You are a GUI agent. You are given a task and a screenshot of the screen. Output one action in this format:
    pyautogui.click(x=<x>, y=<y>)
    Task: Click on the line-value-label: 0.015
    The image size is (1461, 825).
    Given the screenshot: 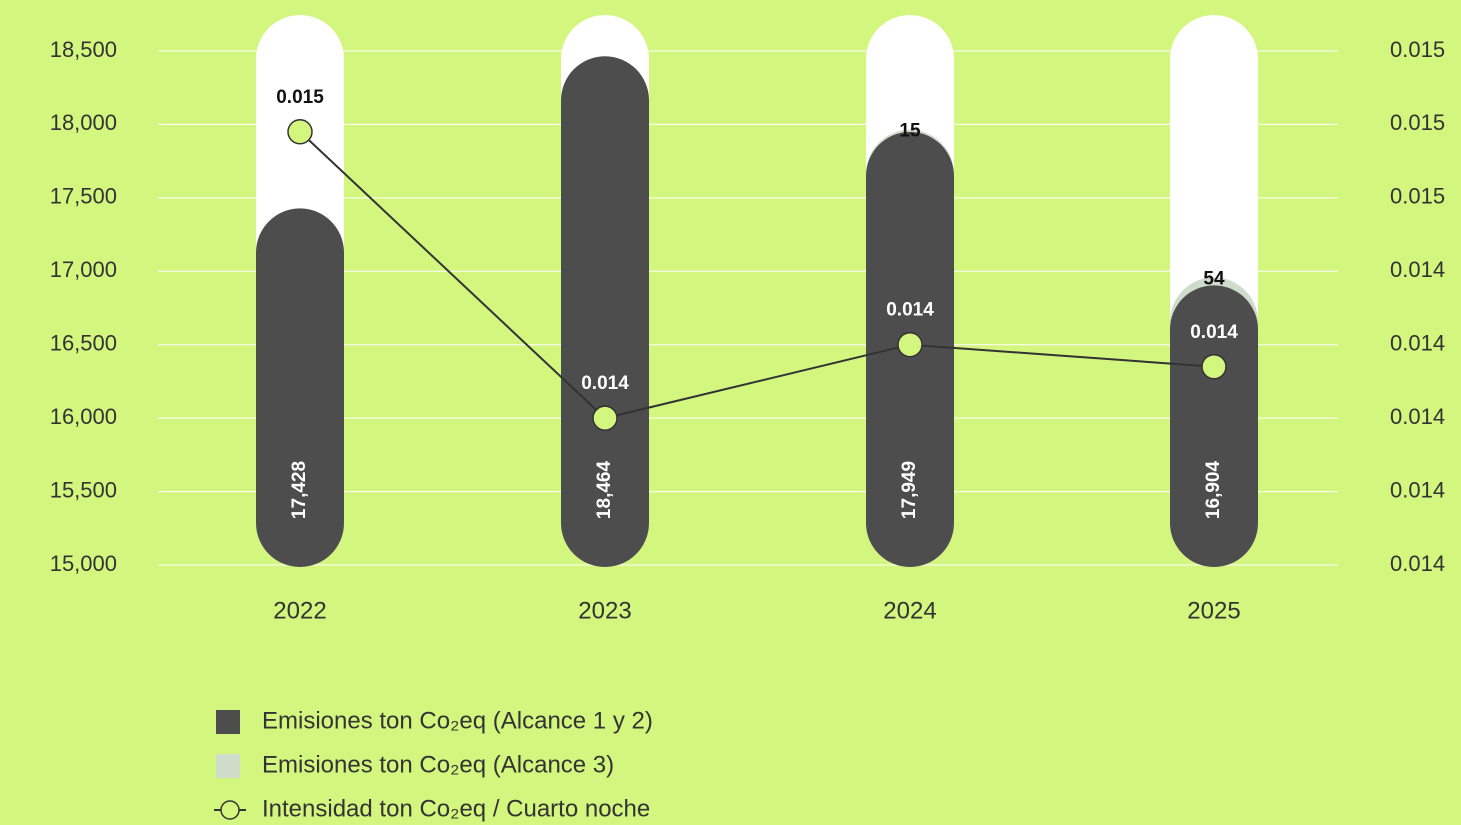 What is the action you would take?
    pyautogui.click(x=300, y=97)
    